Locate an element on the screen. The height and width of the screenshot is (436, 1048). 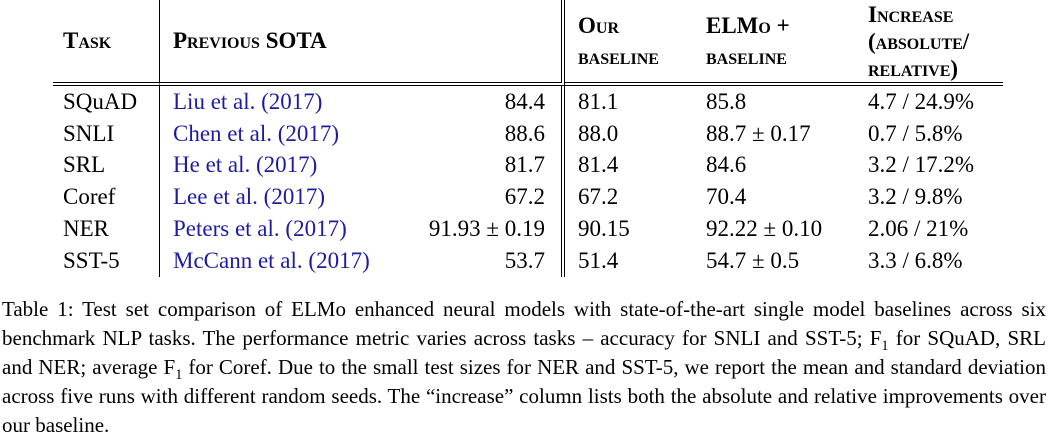
citation-link: Liu et al. (2017) is located at coordinates (248, 101).